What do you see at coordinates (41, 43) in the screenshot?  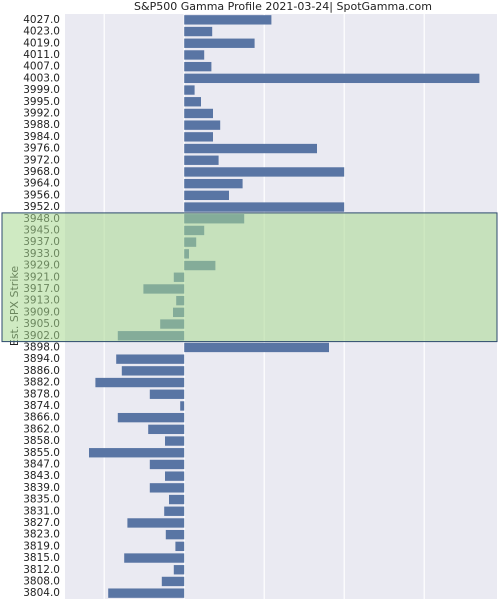 I see `y-tick-label: 4019.0` at bounding box center [41, 43].